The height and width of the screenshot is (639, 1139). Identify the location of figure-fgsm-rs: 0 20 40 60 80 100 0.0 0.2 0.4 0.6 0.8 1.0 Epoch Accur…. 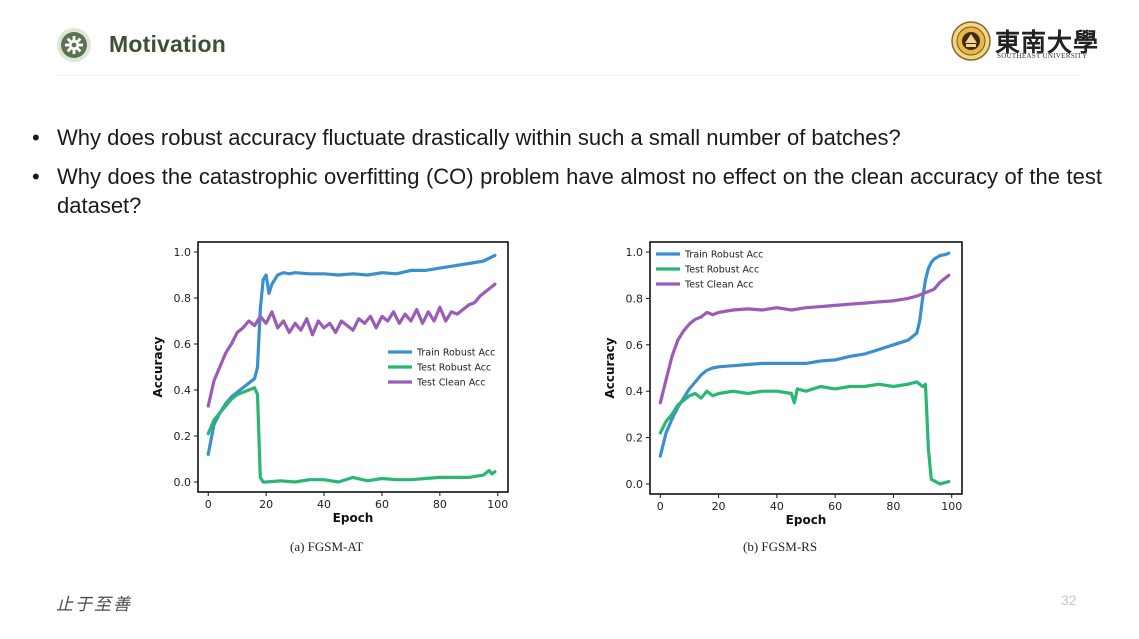
(785, 381).